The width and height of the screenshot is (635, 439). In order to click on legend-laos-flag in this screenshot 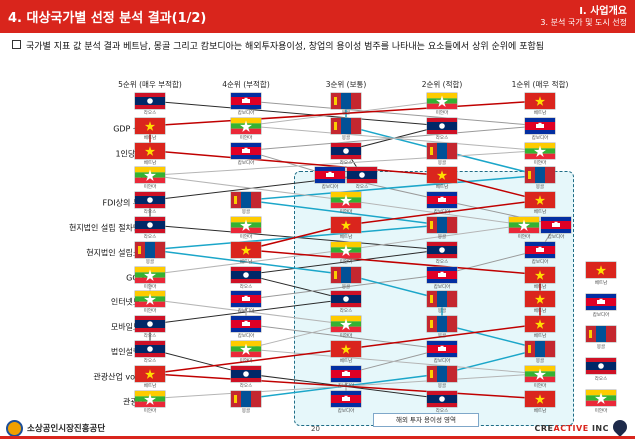, I will do `click(601, 366)`.